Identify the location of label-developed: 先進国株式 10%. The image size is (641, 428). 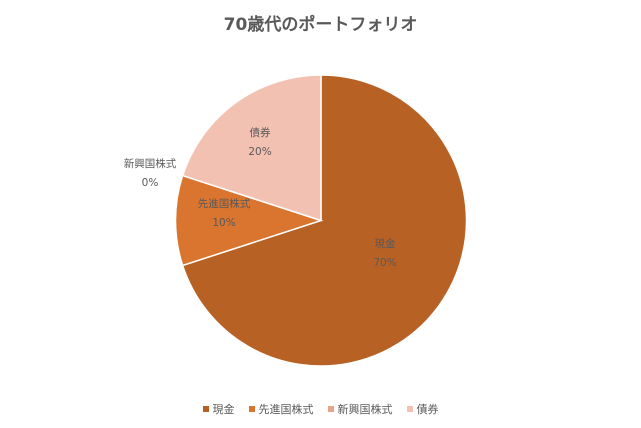
(224, 214).